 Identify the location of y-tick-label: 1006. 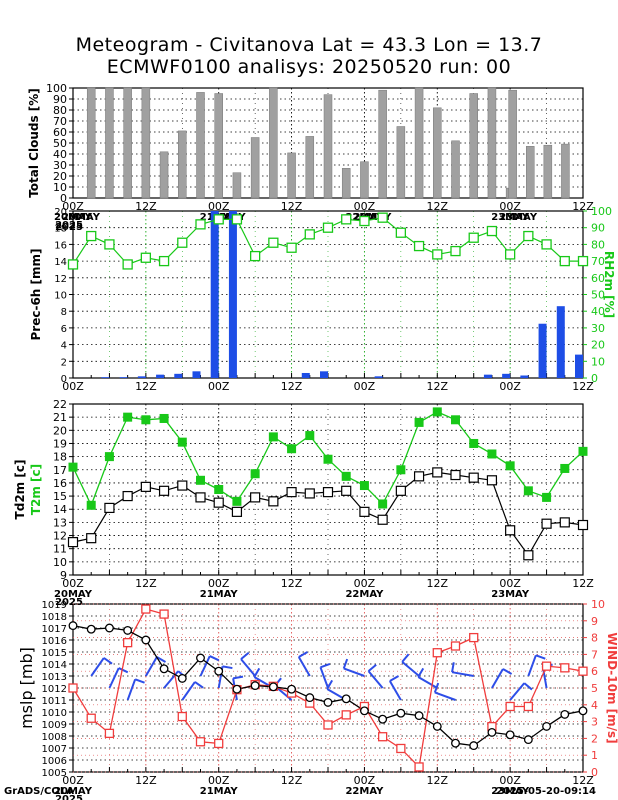
(54, 761).